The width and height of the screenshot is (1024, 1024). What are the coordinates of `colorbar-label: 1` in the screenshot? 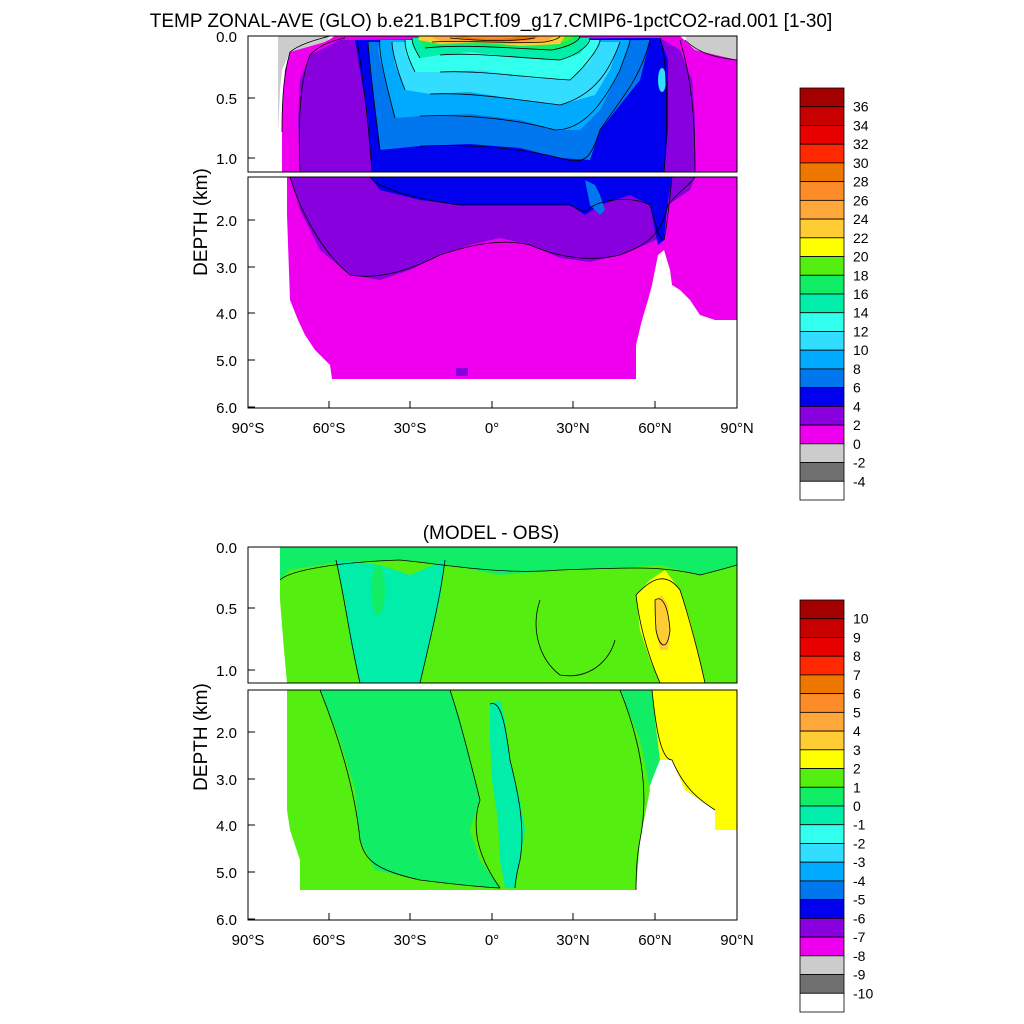 It's located at (857, 787).